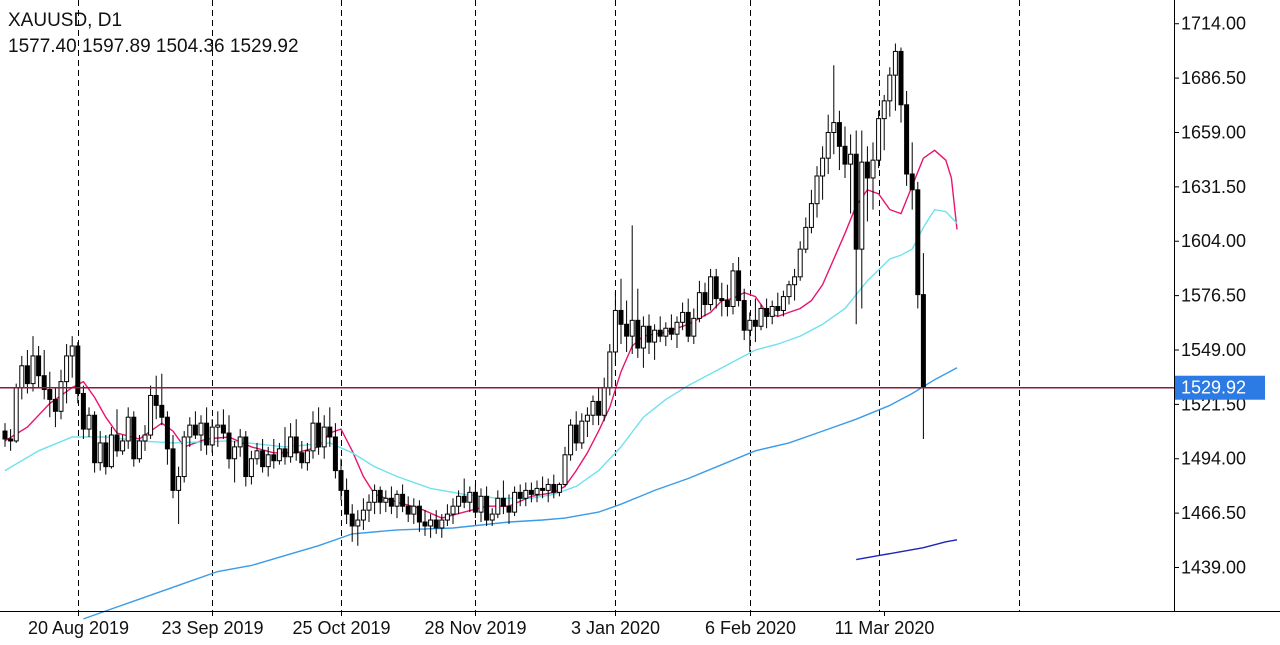 The height and width of the screenshot is (645, 1280). Describe the element at coordinates (885, 628) in the screenshot. I see `time-tick-label: 11 Mar 2020` at that location.